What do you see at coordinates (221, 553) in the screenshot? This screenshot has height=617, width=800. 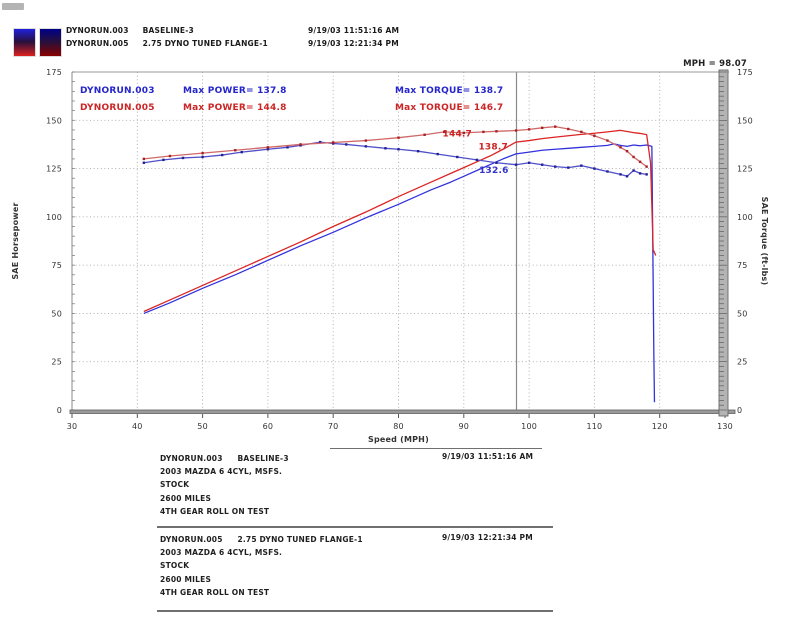 I see `footer-run2-vehicle: 2003 MAZDA 6 4CYL, MSFS.` at bounding box center [221, 553].